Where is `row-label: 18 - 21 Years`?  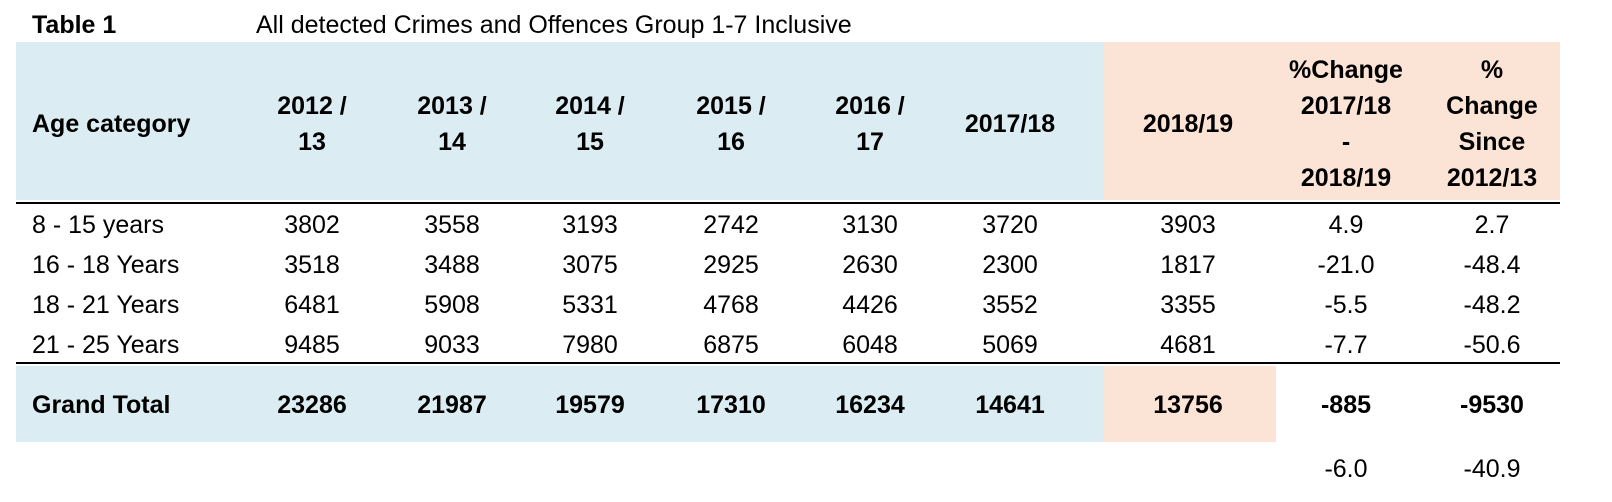 row-label: 18 - 21 Years is located at coordinates (106, 305).